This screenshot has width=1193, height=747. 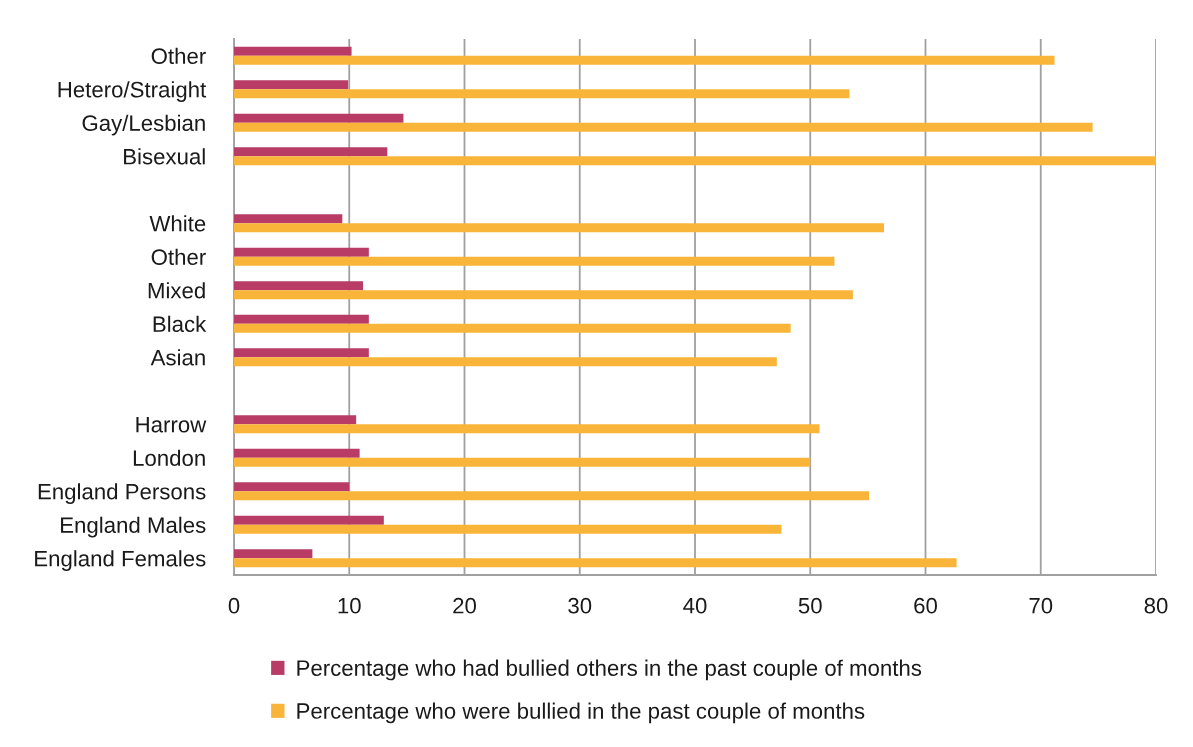 I want to click on y-tick-label: Asian, so click(x=177, y=357).